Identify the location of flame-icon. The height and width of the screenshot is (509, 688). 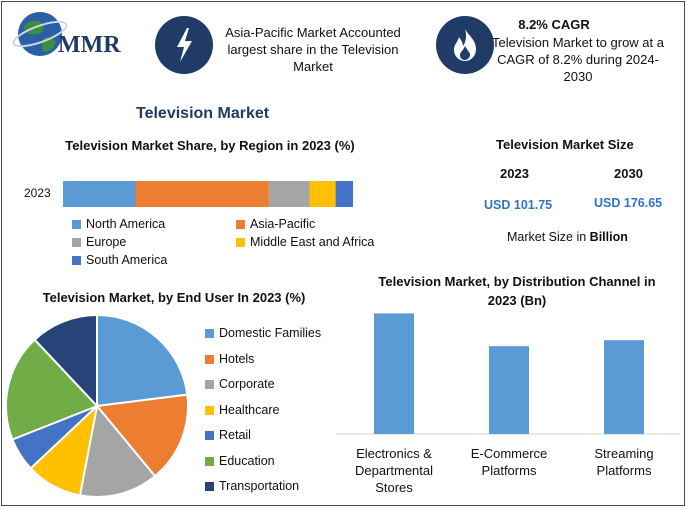
(465, 45).